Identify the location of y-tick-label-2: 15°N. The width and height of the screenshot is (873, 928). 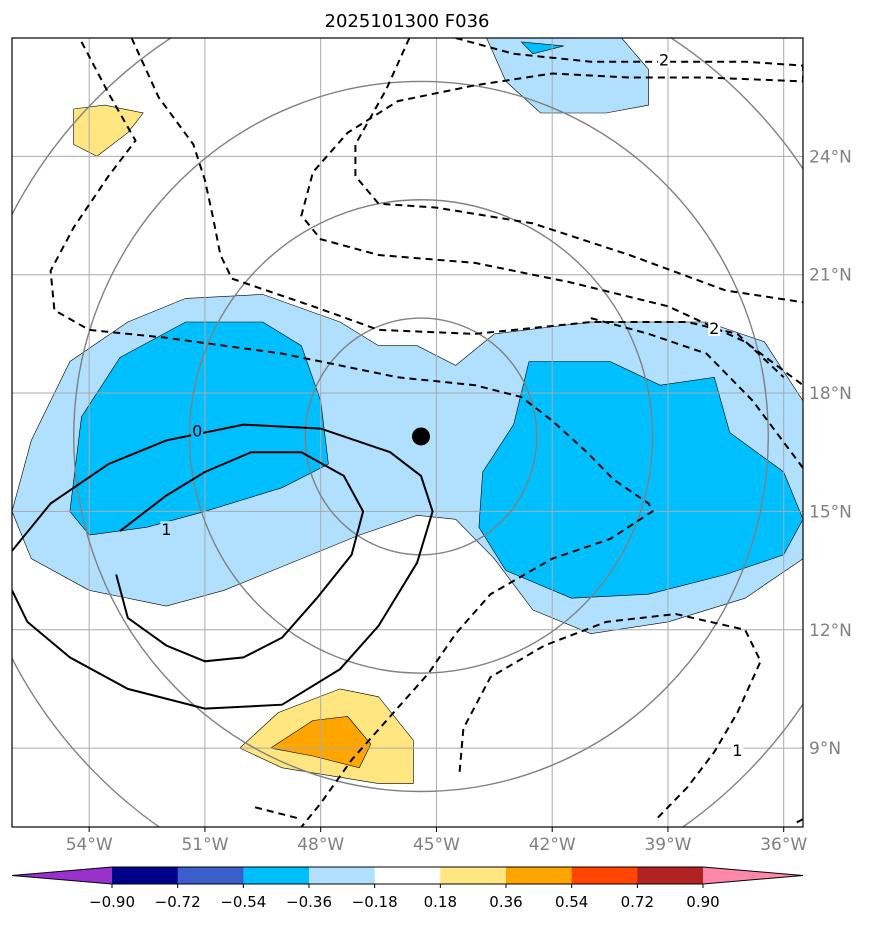
(830, 512).